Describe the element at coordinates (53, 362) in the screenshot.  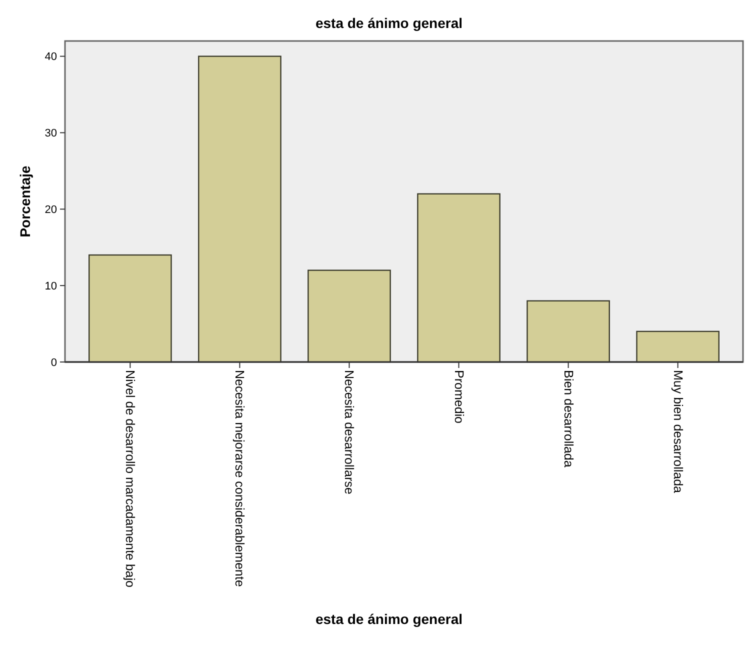
I see `y-tick-label: 0` at that location.